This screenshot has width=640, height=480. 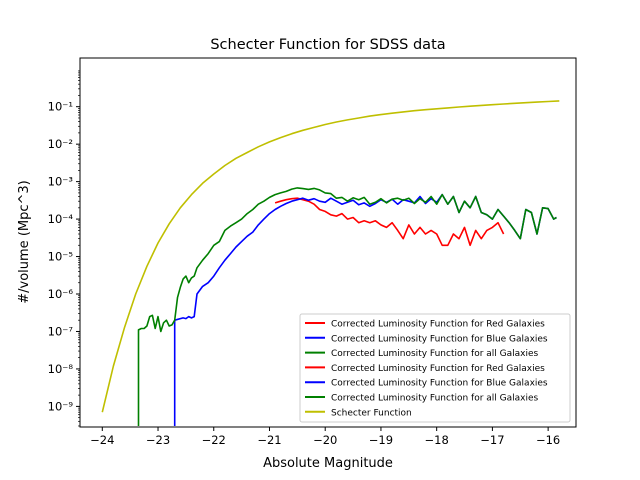 What do you see at coordinates (61, 182) in the screenshot?
I see `y-tick-label: 10⁻³` at bounding box center [61, 182].